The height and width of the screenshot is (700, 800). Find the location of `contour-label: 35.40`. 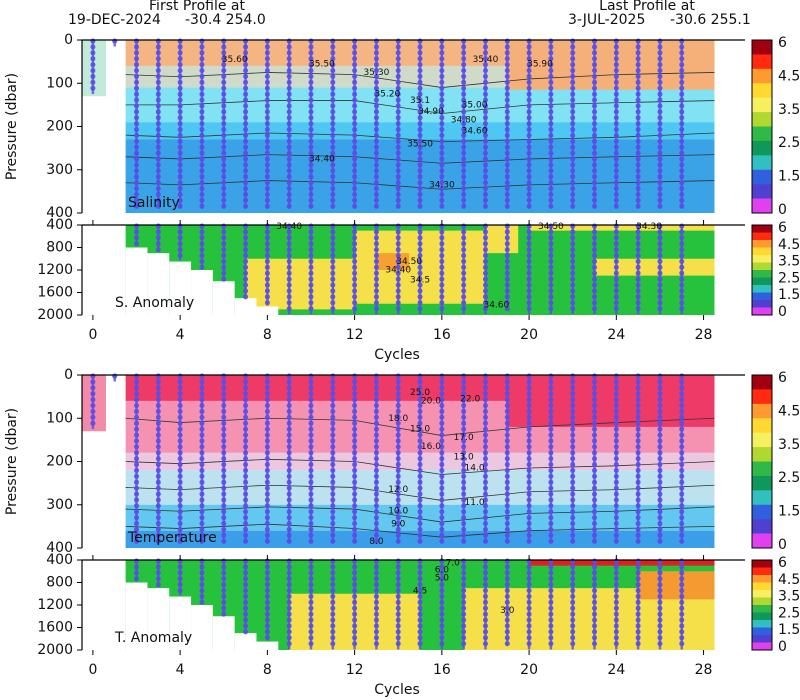

contour-label: 35.40 is located at coordinates (486, 60).